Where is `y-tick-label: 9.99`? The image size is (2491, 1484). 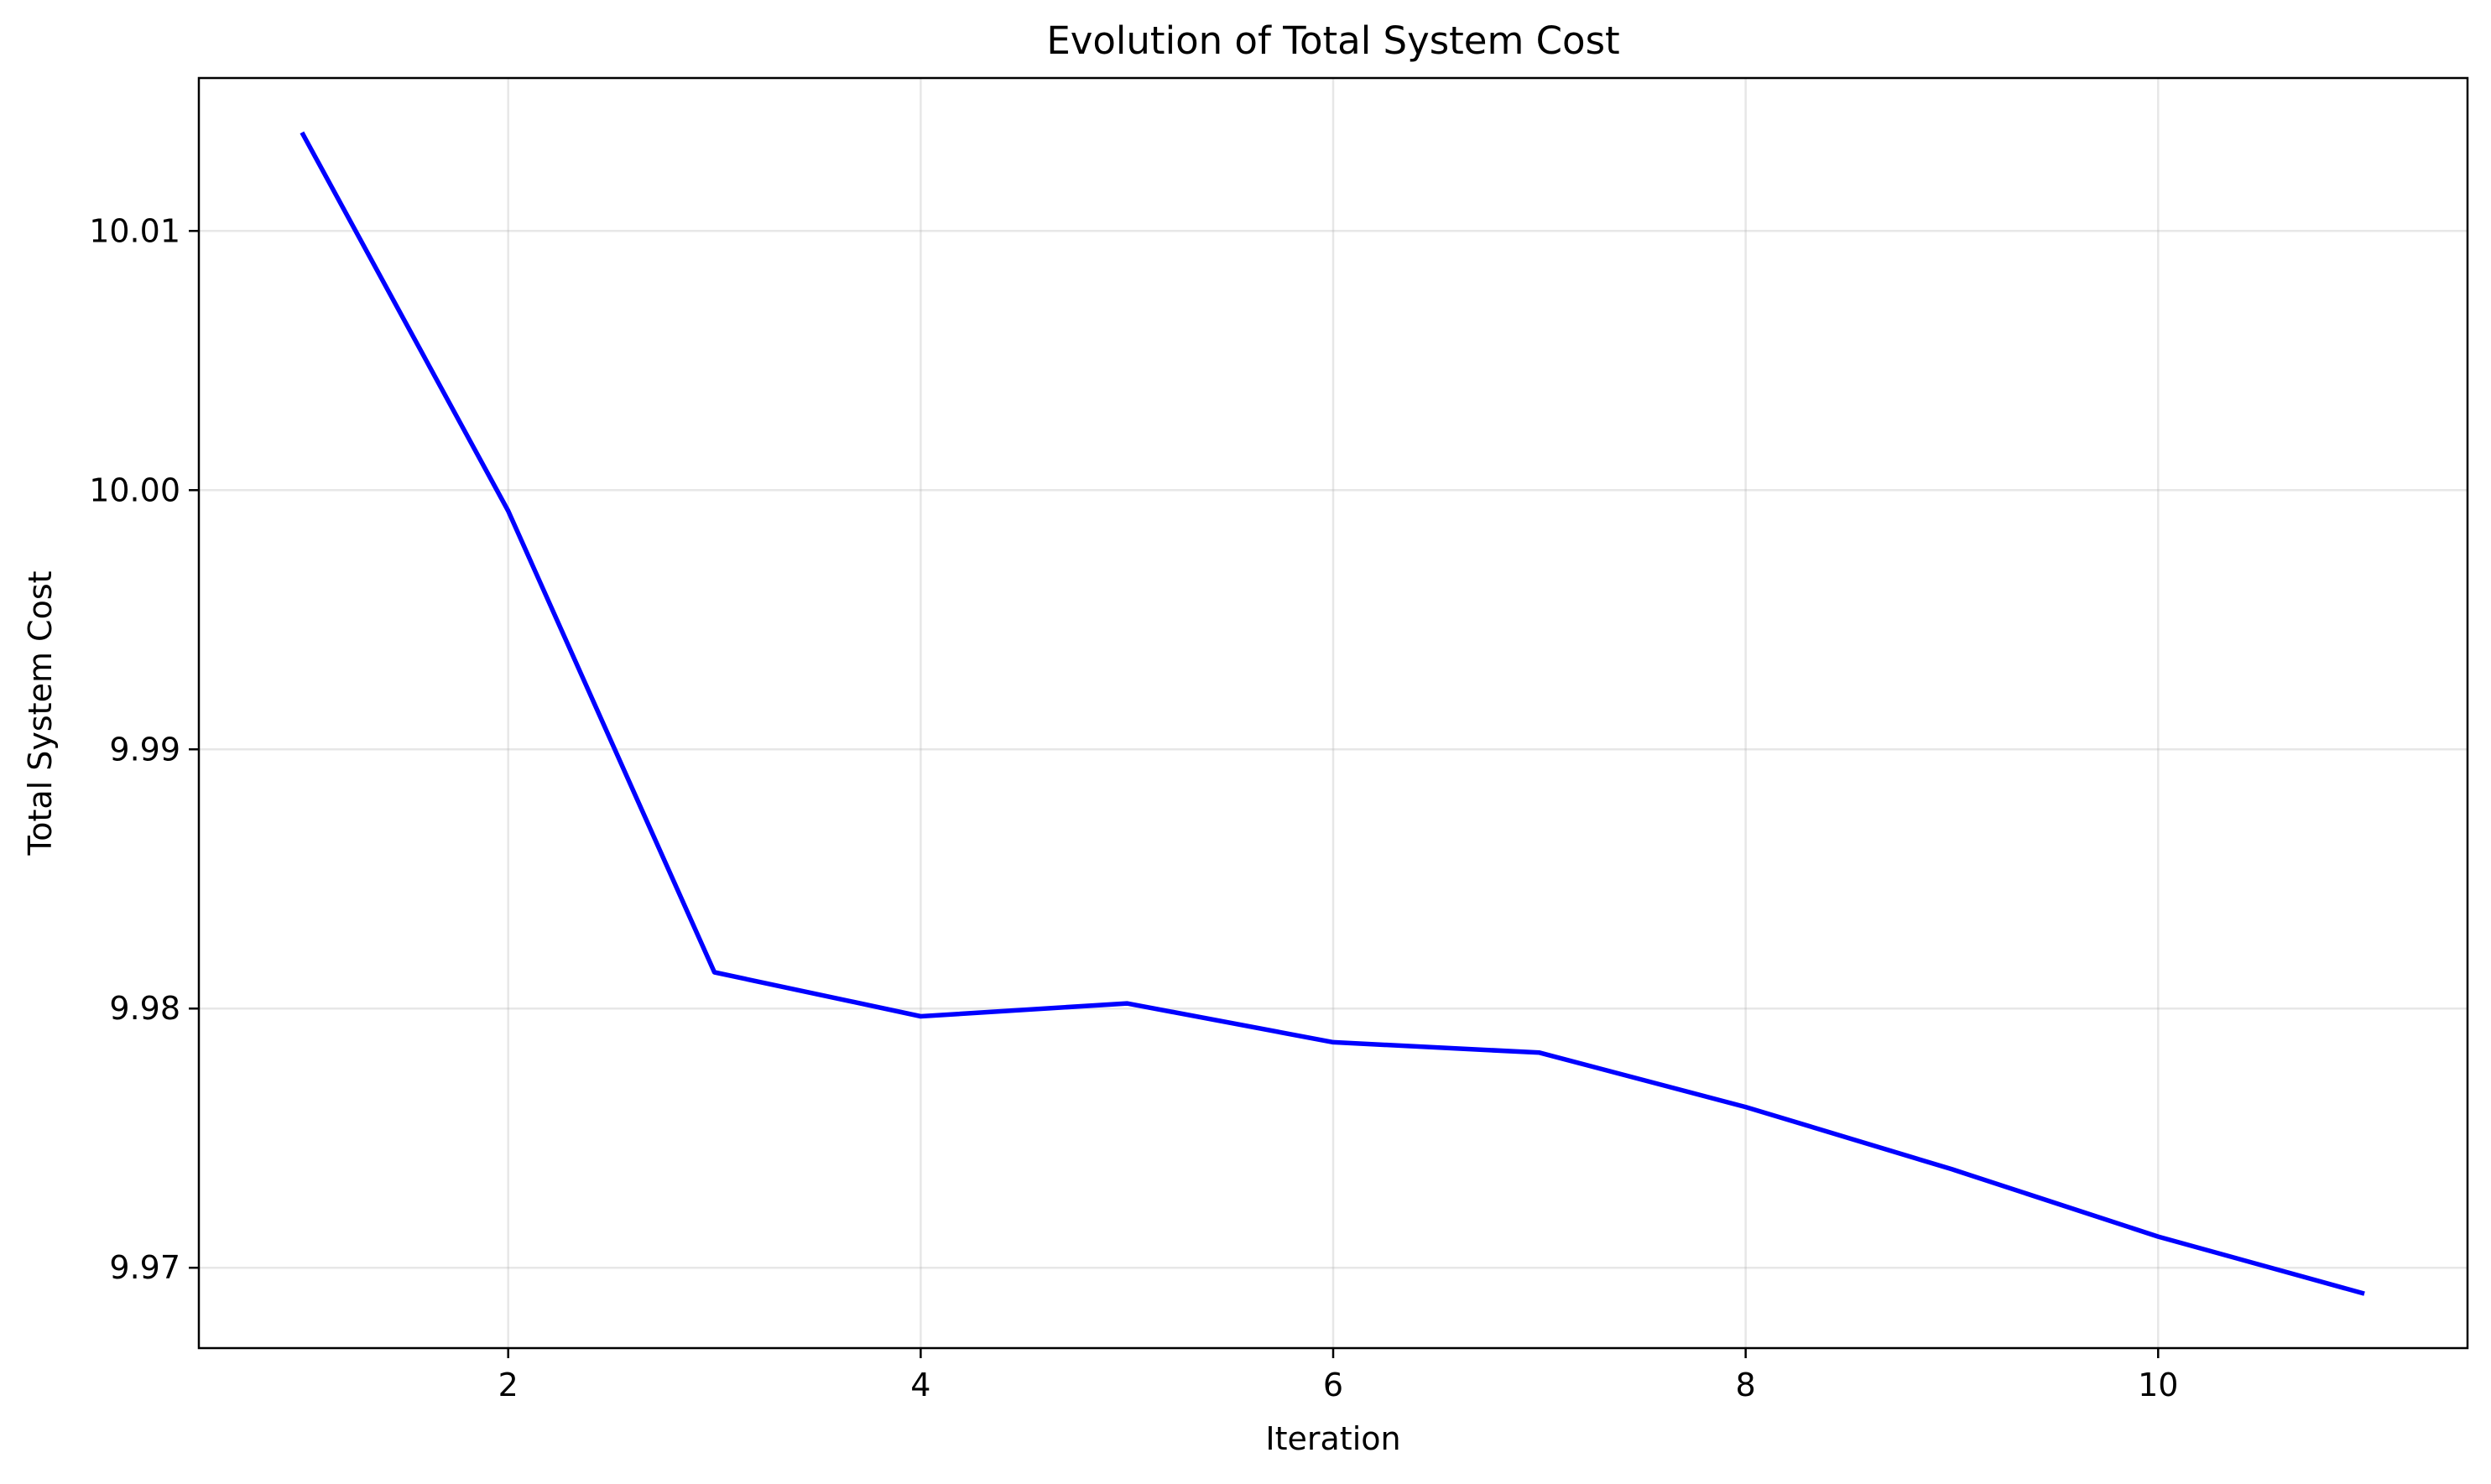 y-tick-label: 9.99 is located at coordinates (144, 749).